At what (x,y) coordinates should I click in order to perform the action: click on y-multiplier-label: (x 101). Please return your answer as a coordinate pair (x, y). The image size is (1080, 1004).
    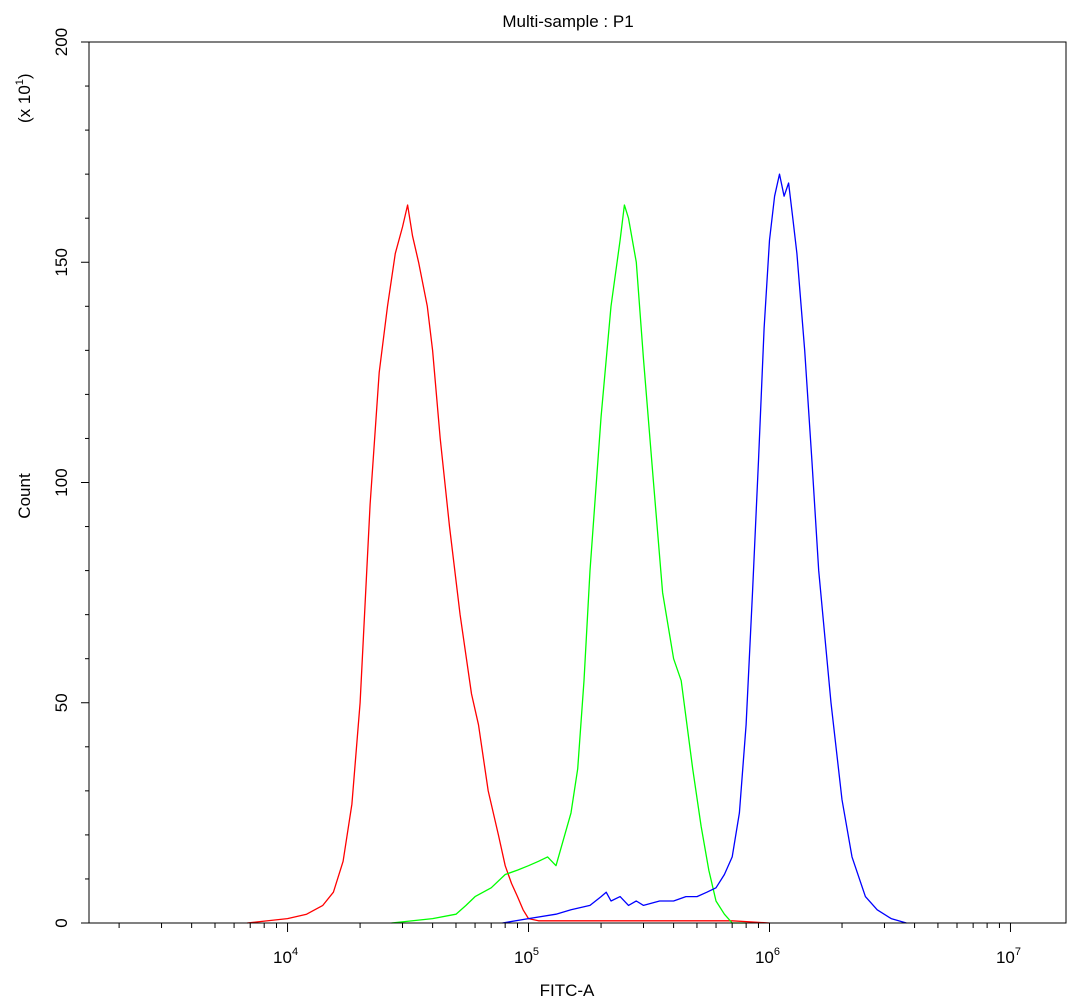
    Looking at the image, I should click on (24, 98).